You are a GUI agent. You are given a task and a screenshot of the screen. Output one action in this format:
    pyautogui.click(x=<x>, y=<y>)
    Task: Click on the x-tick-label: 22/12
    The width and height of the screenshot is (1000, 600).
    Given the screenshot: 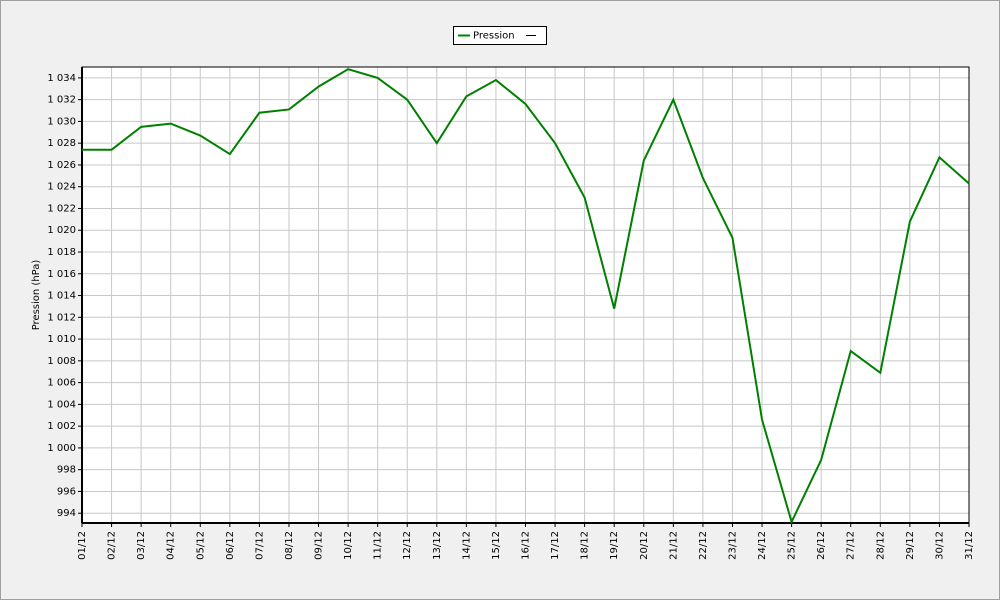 What is the action you would take?
    pyautogui.click(x=703, y=545)
    